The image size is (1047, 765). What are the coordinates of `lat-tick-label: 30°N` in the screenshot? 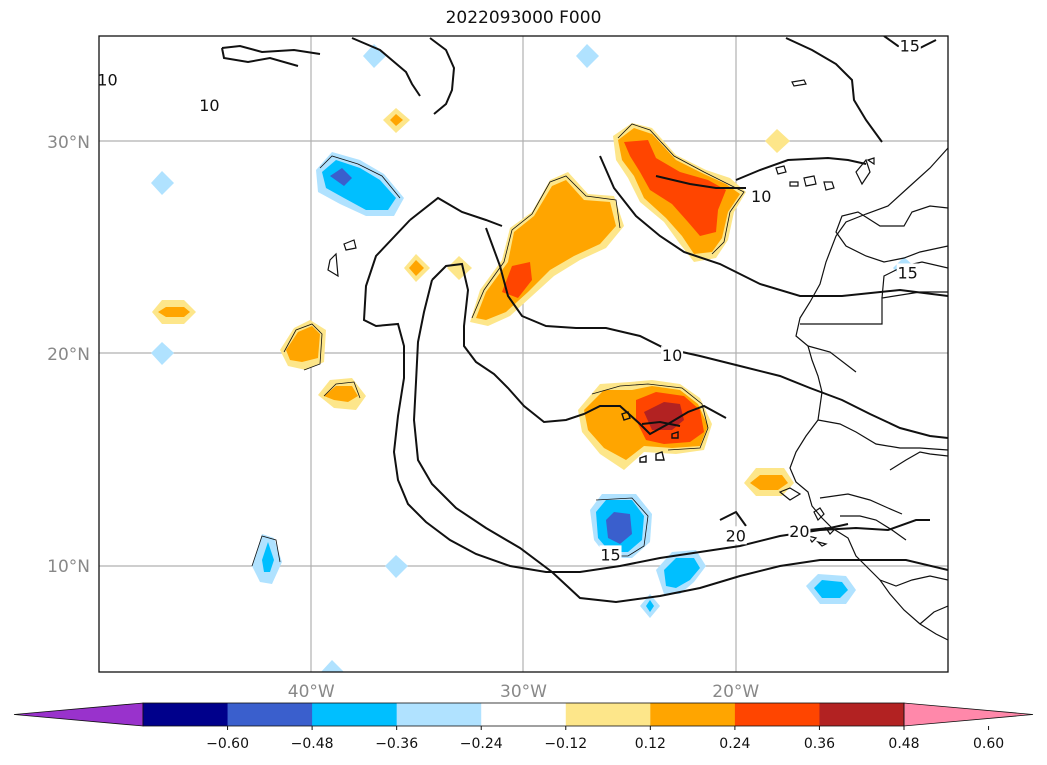 It's located at (68, 143).